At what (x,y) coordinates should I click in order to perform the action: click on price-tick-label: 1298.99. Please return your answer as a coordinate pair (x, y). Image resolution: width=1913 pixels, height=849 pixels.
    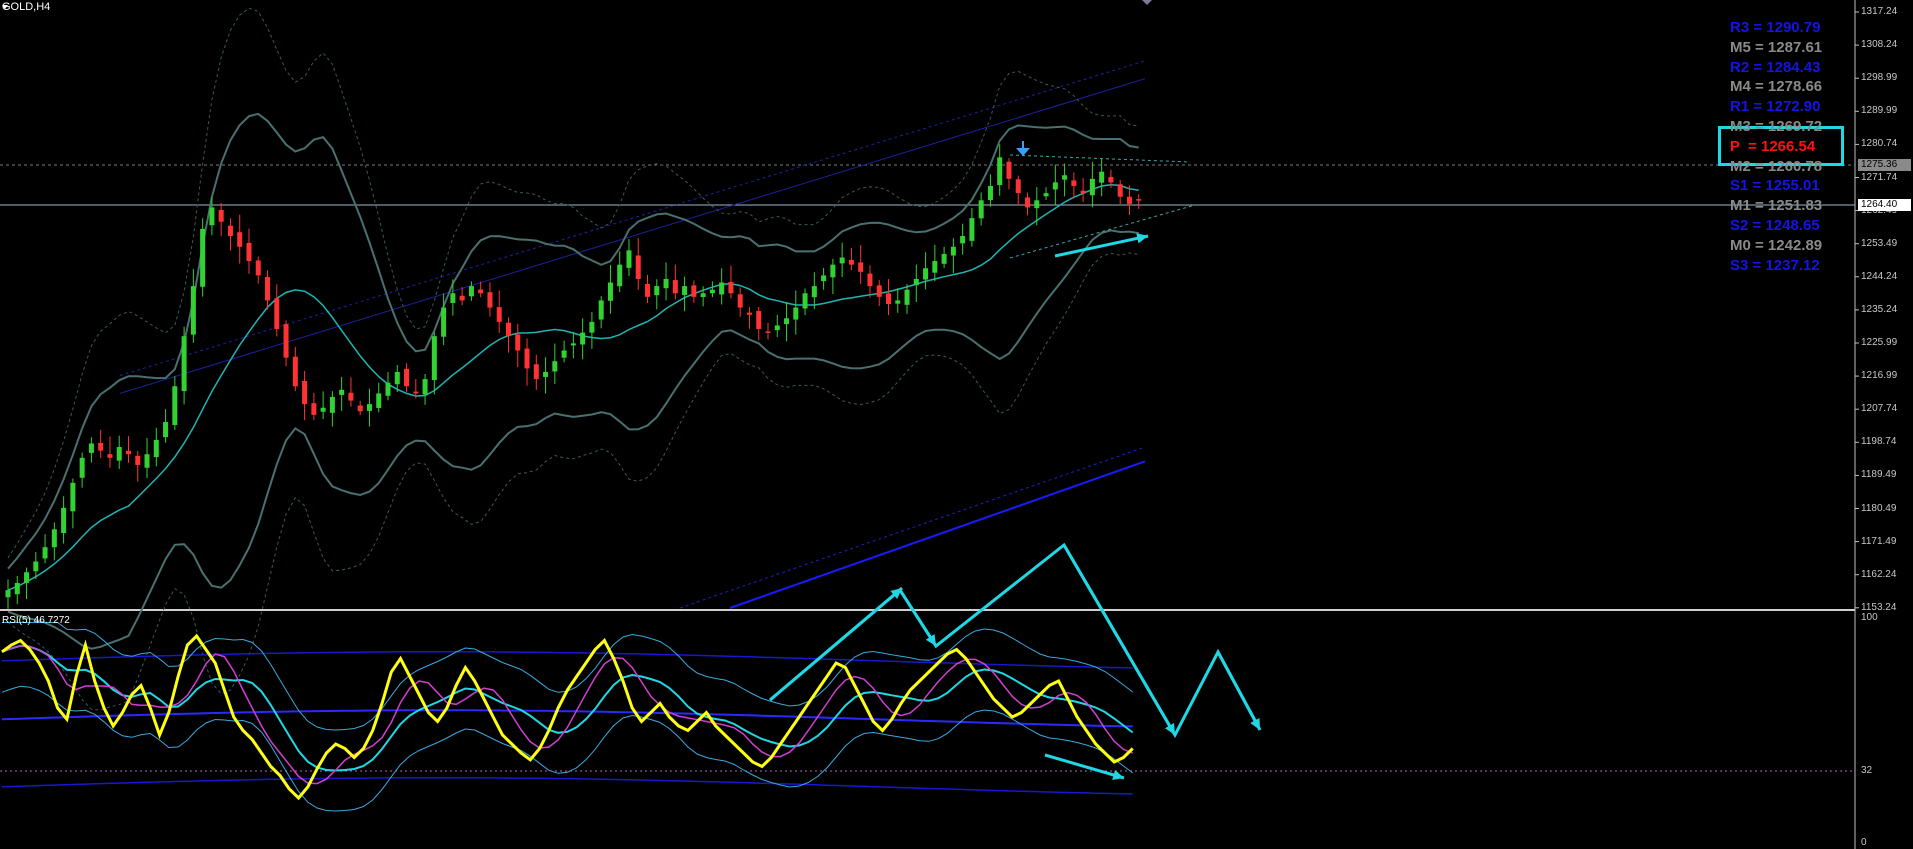
    Looking at the image, I should click on (1879, 78).